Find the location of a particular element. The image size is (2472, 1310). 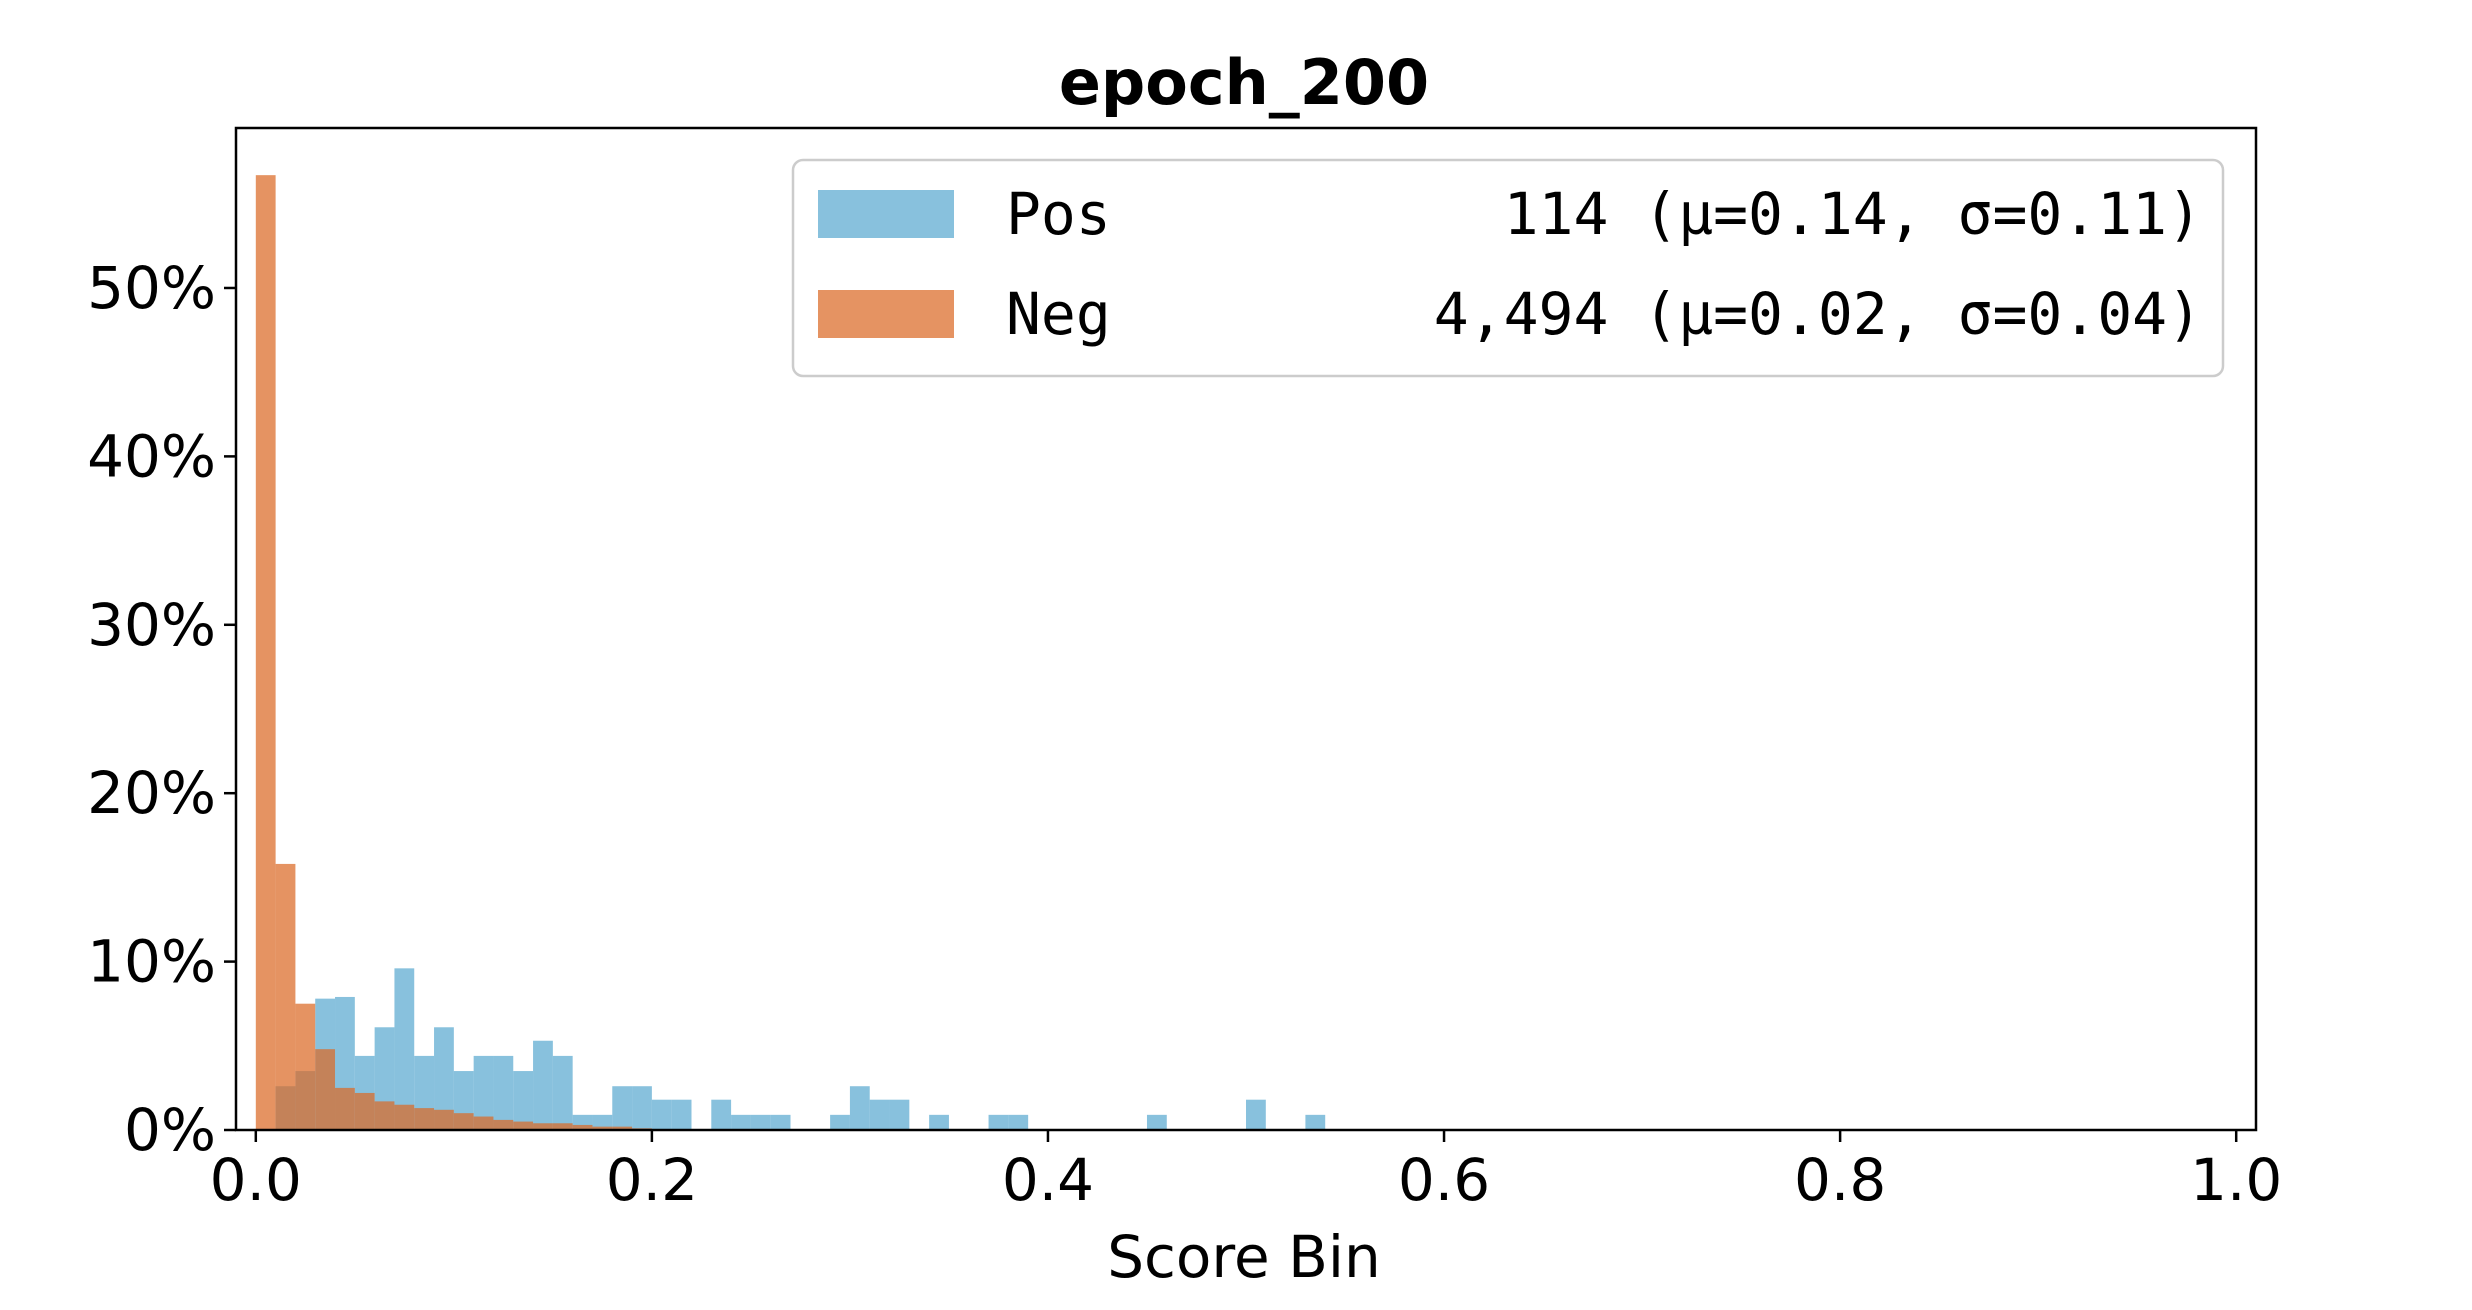

y-tick-label: 30% is located at coordinates (151, 625).